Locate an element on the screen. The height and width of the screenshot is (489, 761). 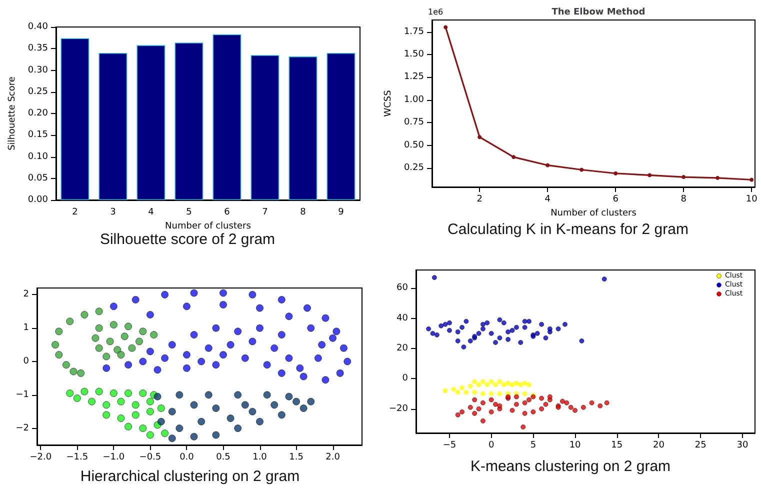
x-tick-label: −5 is located at coordinates (449, 445).